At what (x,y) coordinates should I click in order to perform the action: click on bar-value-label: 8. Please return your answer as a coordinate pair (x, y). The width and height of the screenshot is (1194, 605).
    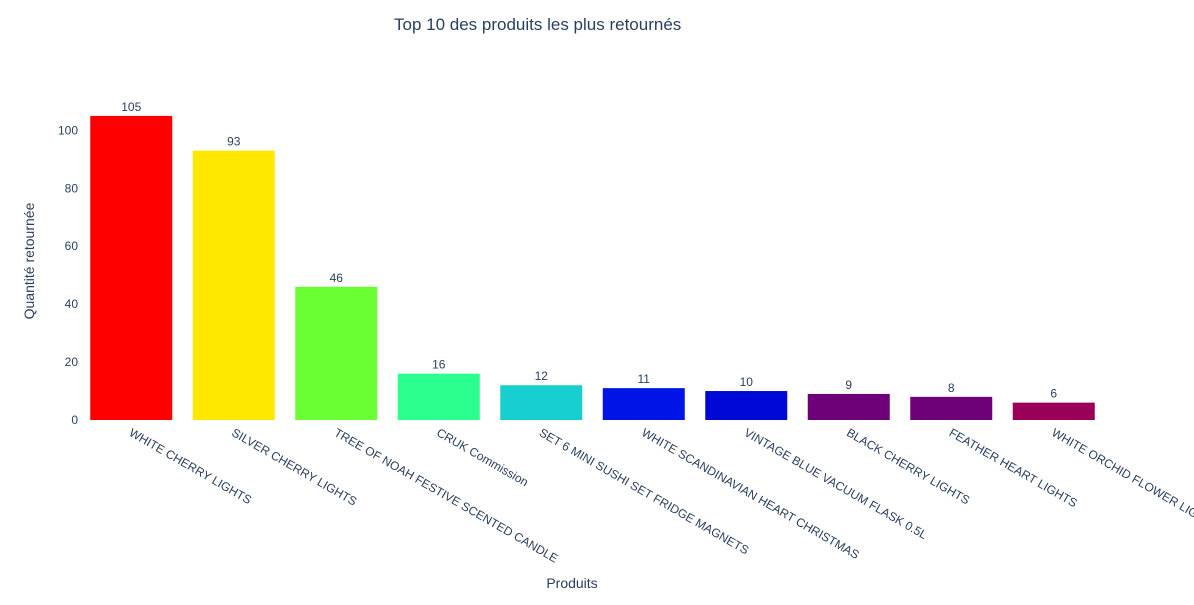
    Looking at the image, I should click on (951, 388).